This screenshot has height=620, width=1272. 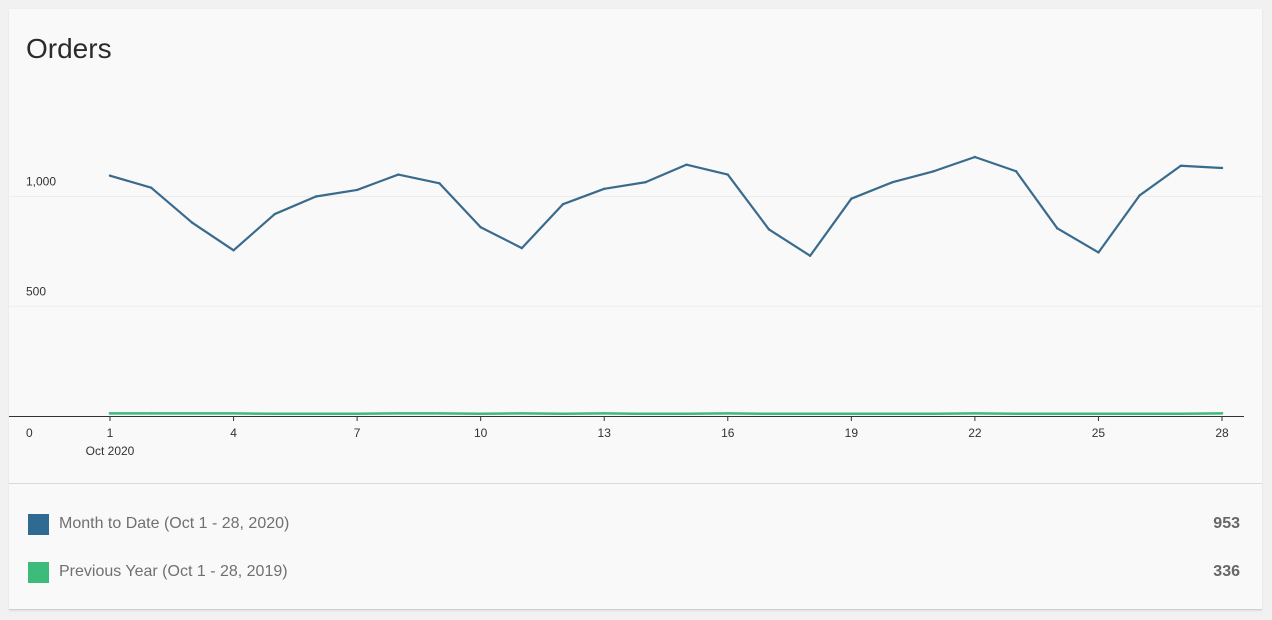 I want to click on legend-divider, so click(x=635, y=483).